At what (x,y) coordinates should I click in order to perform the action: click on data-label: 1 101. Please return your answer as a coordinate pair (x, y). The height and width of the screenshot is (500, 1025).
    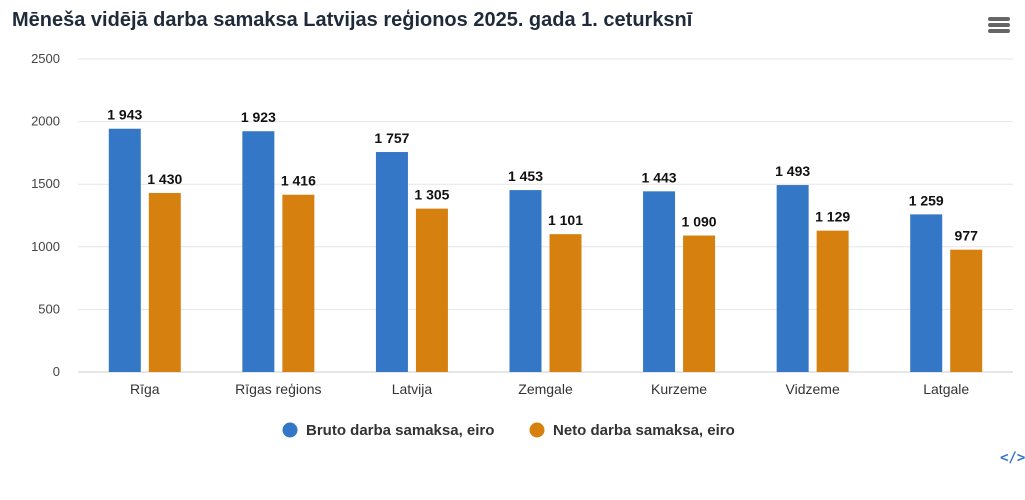
    Looking at the image, I should click on (565, 220).